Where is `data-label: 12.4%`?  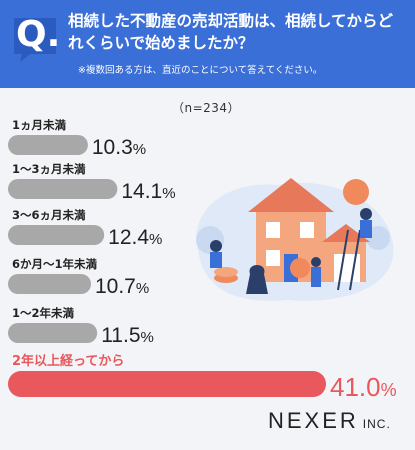 data-label: 12.4% is located at coordinates (135, 237).